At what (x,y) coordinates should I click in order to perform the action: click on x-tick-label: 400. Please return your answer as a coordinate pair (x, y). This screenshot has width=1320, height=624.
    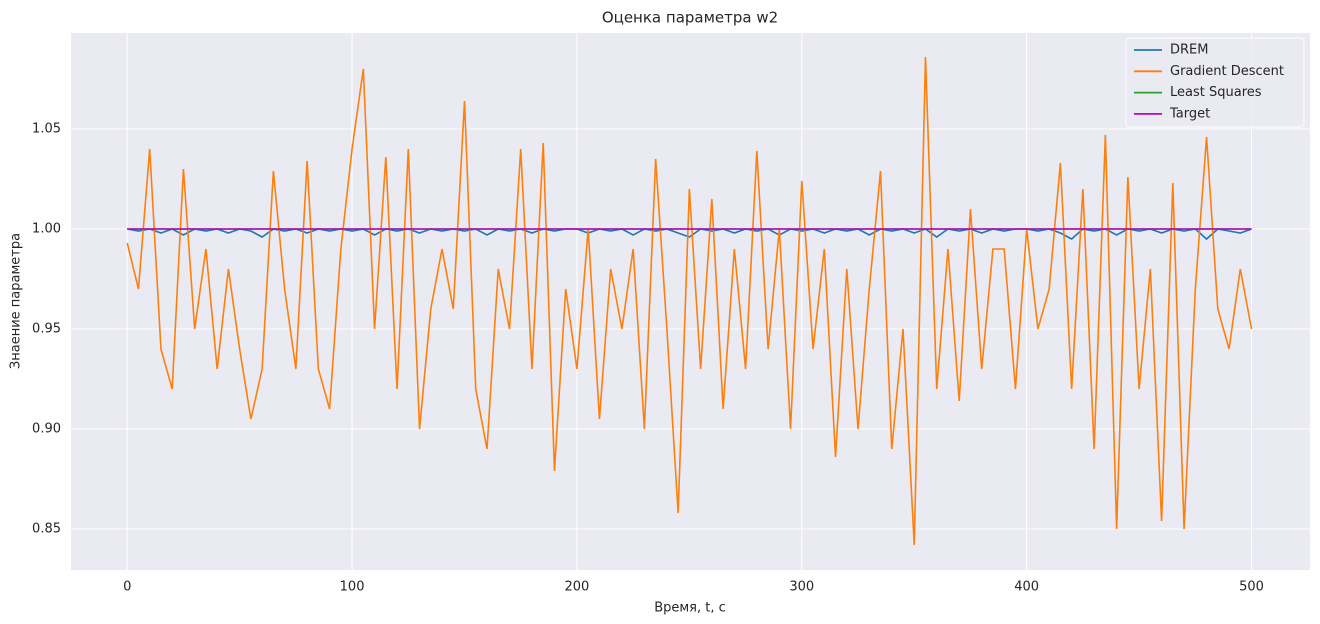
    Looking at the image, I should click on (1026, 587).